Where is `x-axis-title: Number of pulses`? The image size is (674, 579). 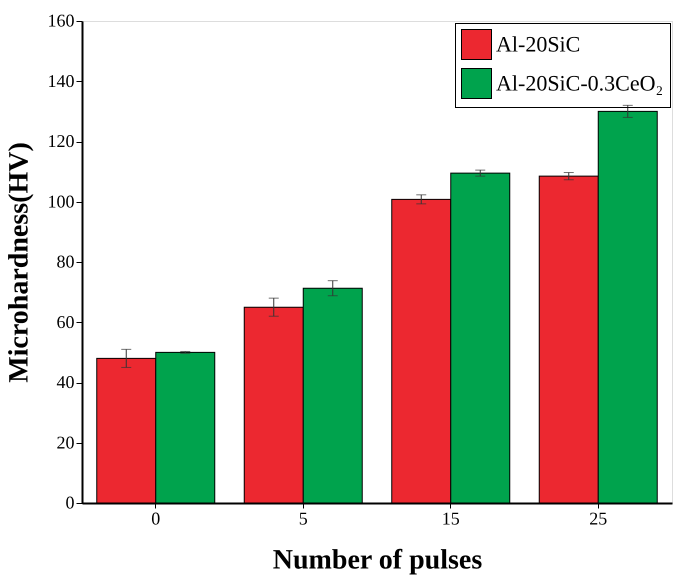
x-axis-title: Number of pulses is located at coordinates (377, 560).